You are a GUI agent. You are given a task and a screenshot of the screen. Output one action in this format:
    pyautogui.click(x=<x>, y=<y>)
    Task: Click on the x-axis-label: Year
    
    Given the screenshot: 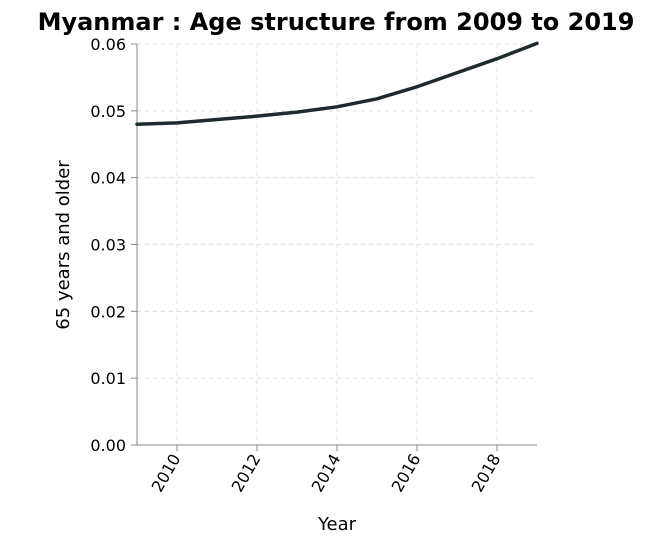 What is the action you would take?
    pyautogui.click(x=337, y=524)
    